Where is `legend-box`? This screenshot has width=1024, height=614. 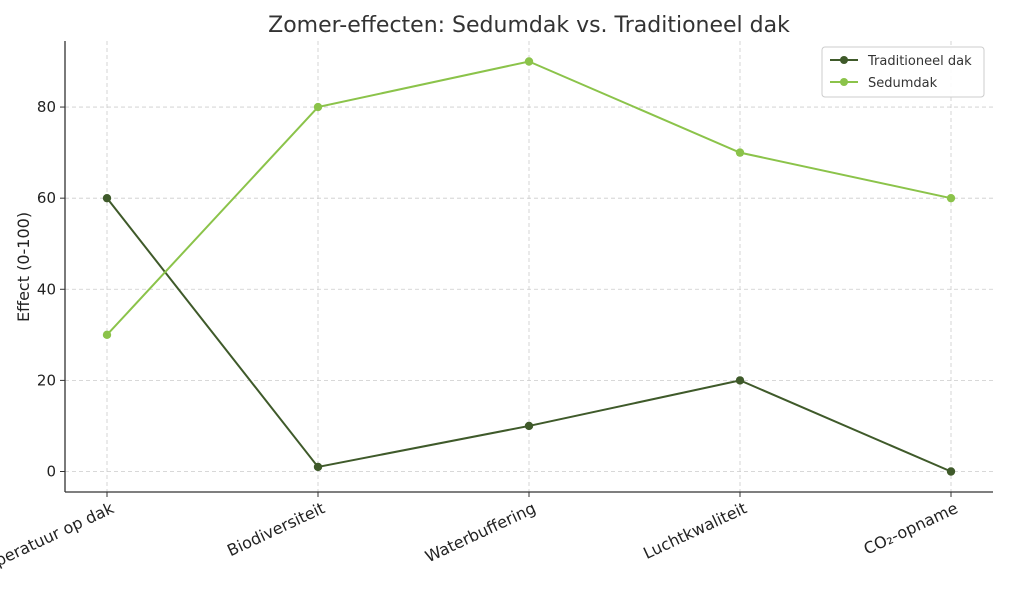
legend-box is located at coordinates (903, 72).